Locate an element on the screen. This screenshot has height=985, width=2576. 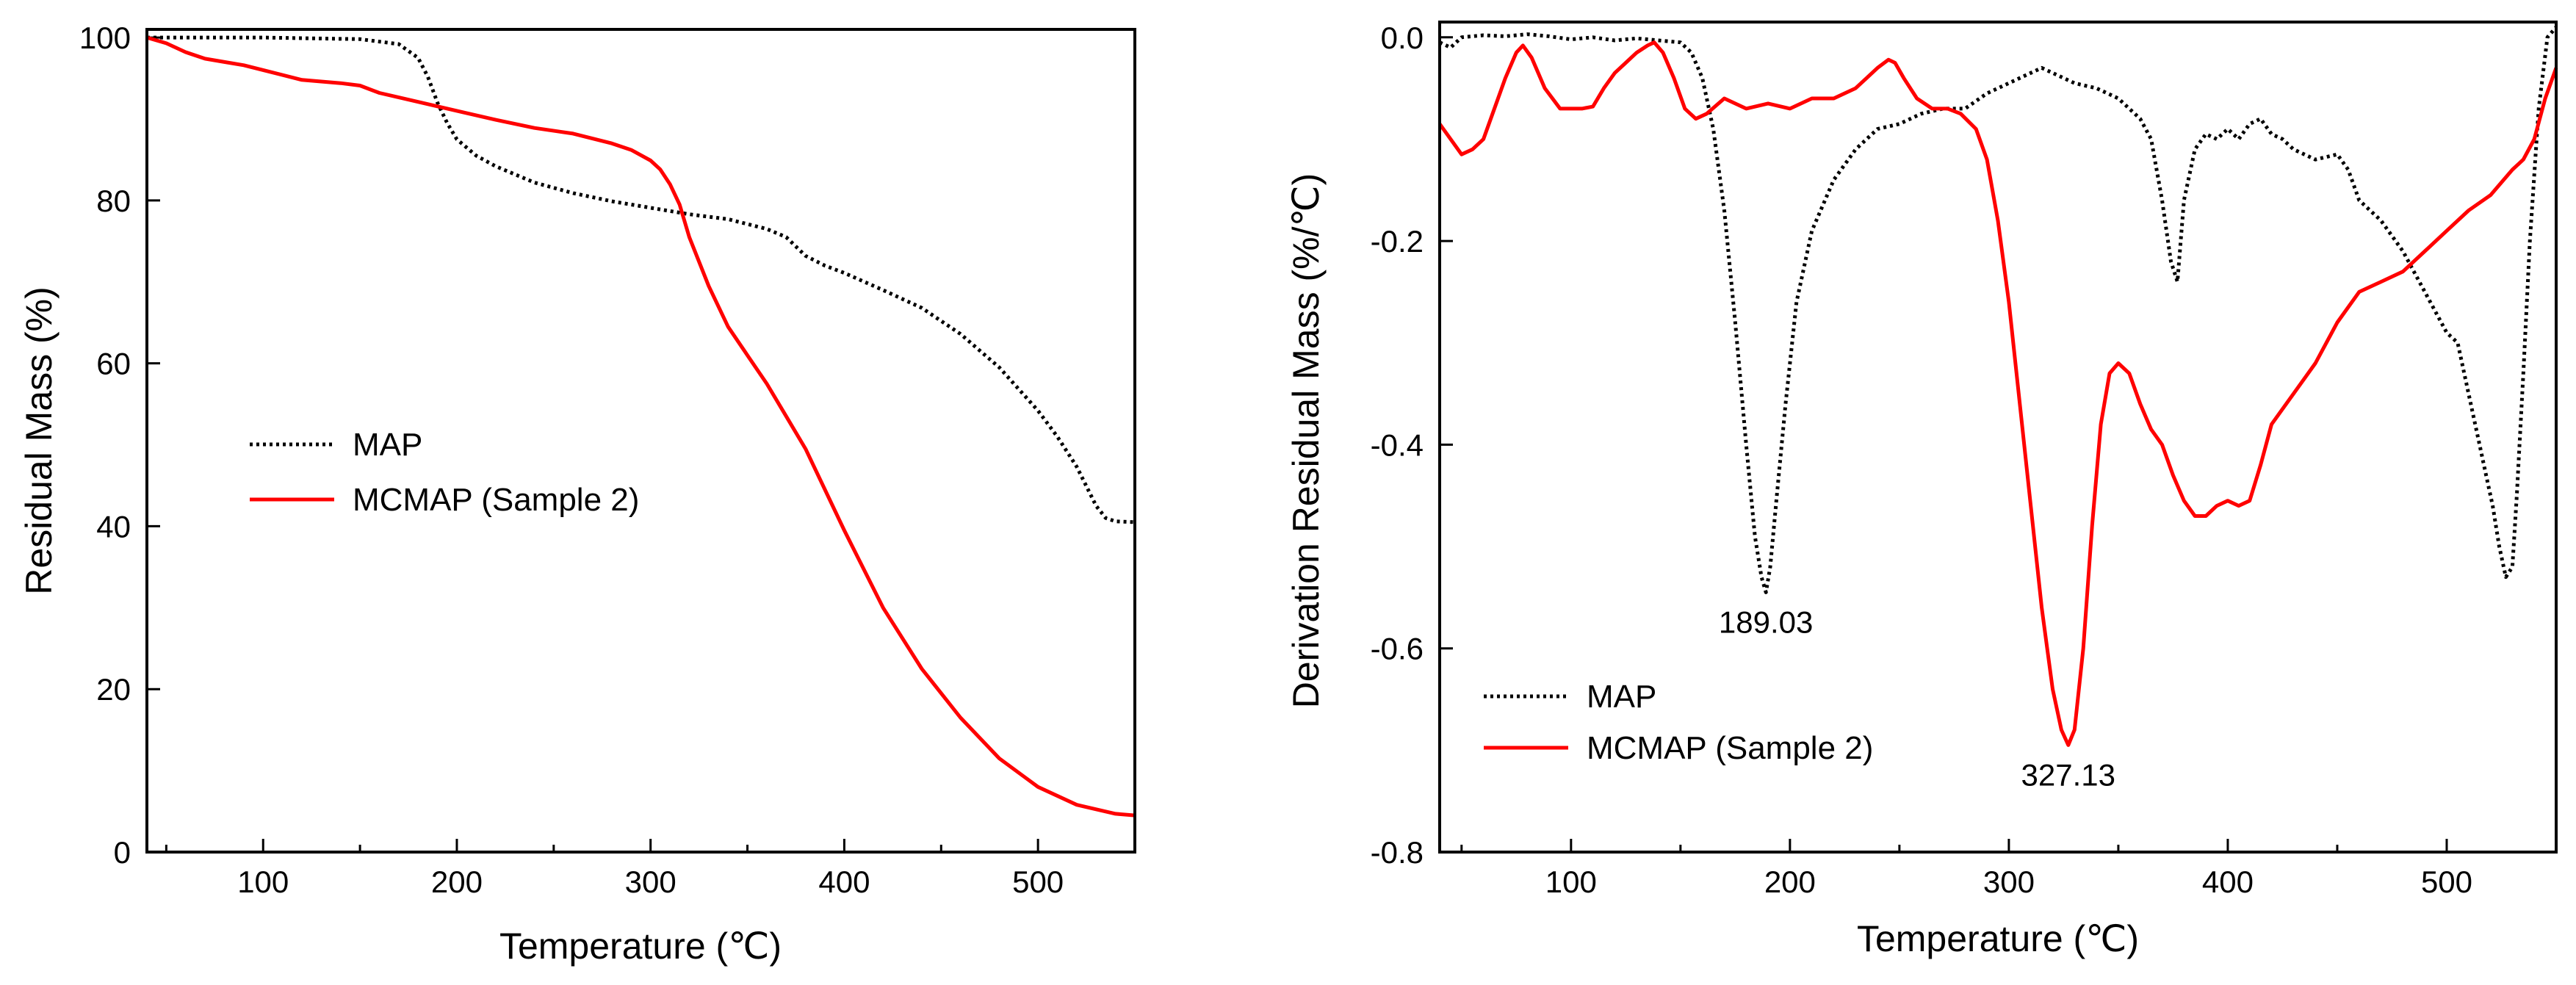
y-tick-label: 80 is located at coordinates (114, 201).